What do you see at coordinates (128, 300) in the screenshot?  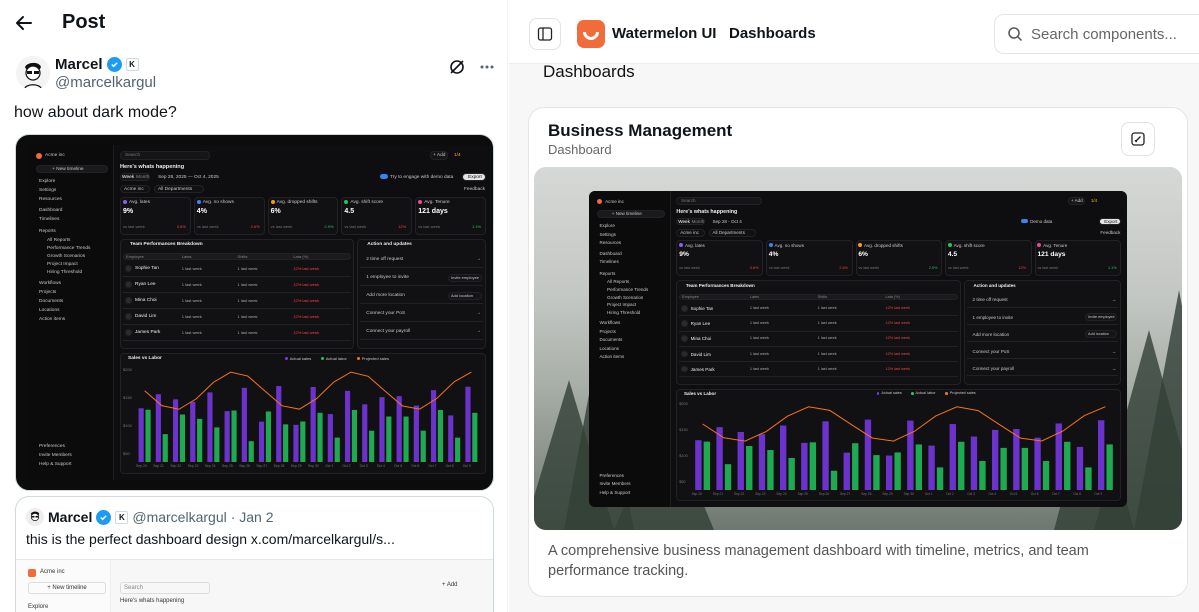 I see `dash-team-avatar` at bounding box center [128, 300].